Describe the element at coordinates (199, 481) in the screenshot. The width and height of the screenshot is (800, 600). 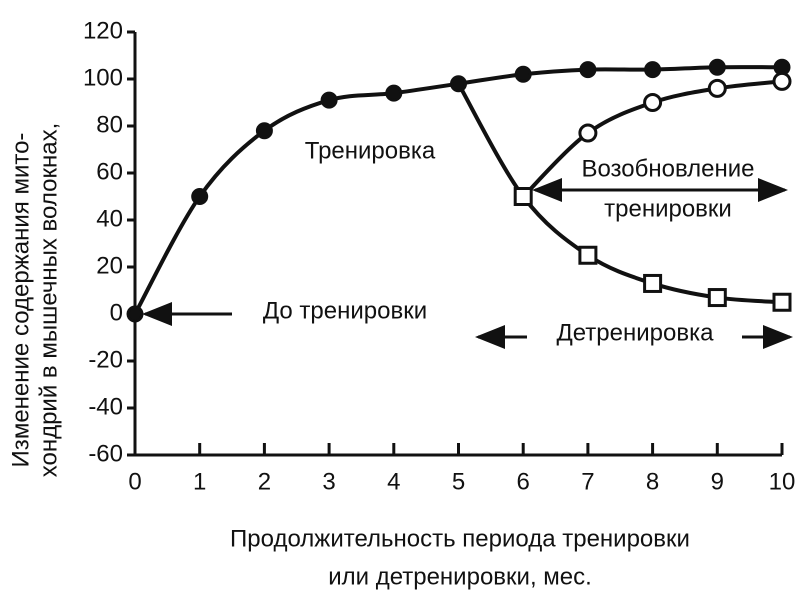
I see `x-tick-label: 1` at that location.